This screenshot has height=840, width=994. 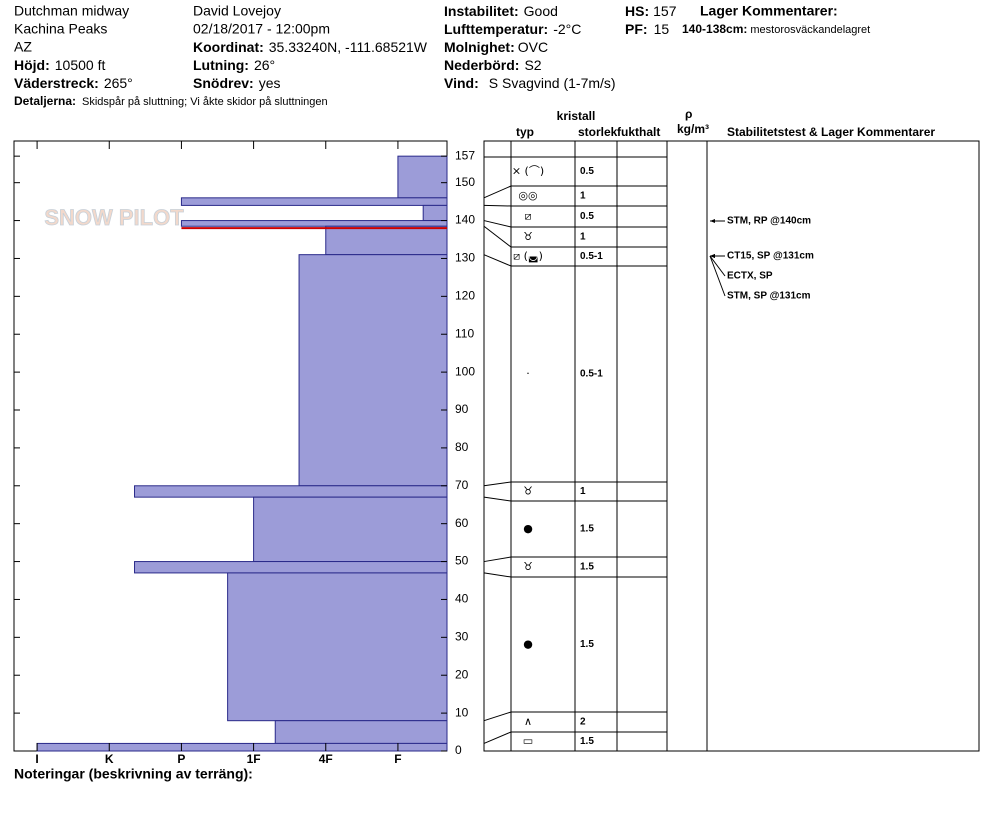 What do you see at coordinates (462, 561) in the screenshot?
I see `y-tick-label: 50` at bounding box center [462, 561].